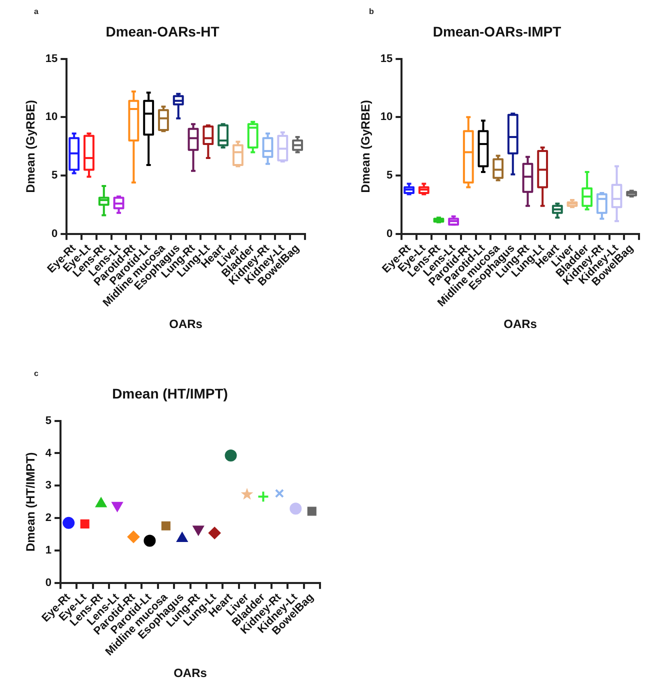  Describe the element at coordinates (48, 453) in the screenshot. I see `y-tick-label: 4` at that location.